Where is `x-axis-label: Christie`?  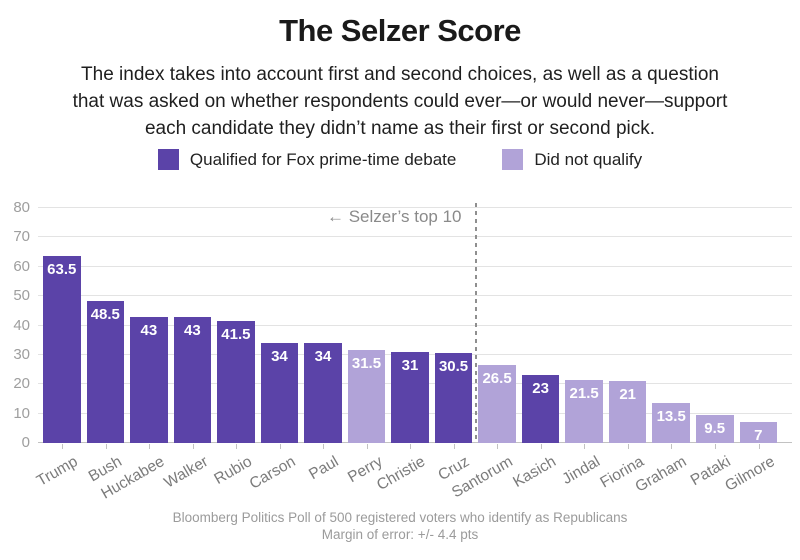
x-axis-label: Christie is located at coordinates (401, 473).